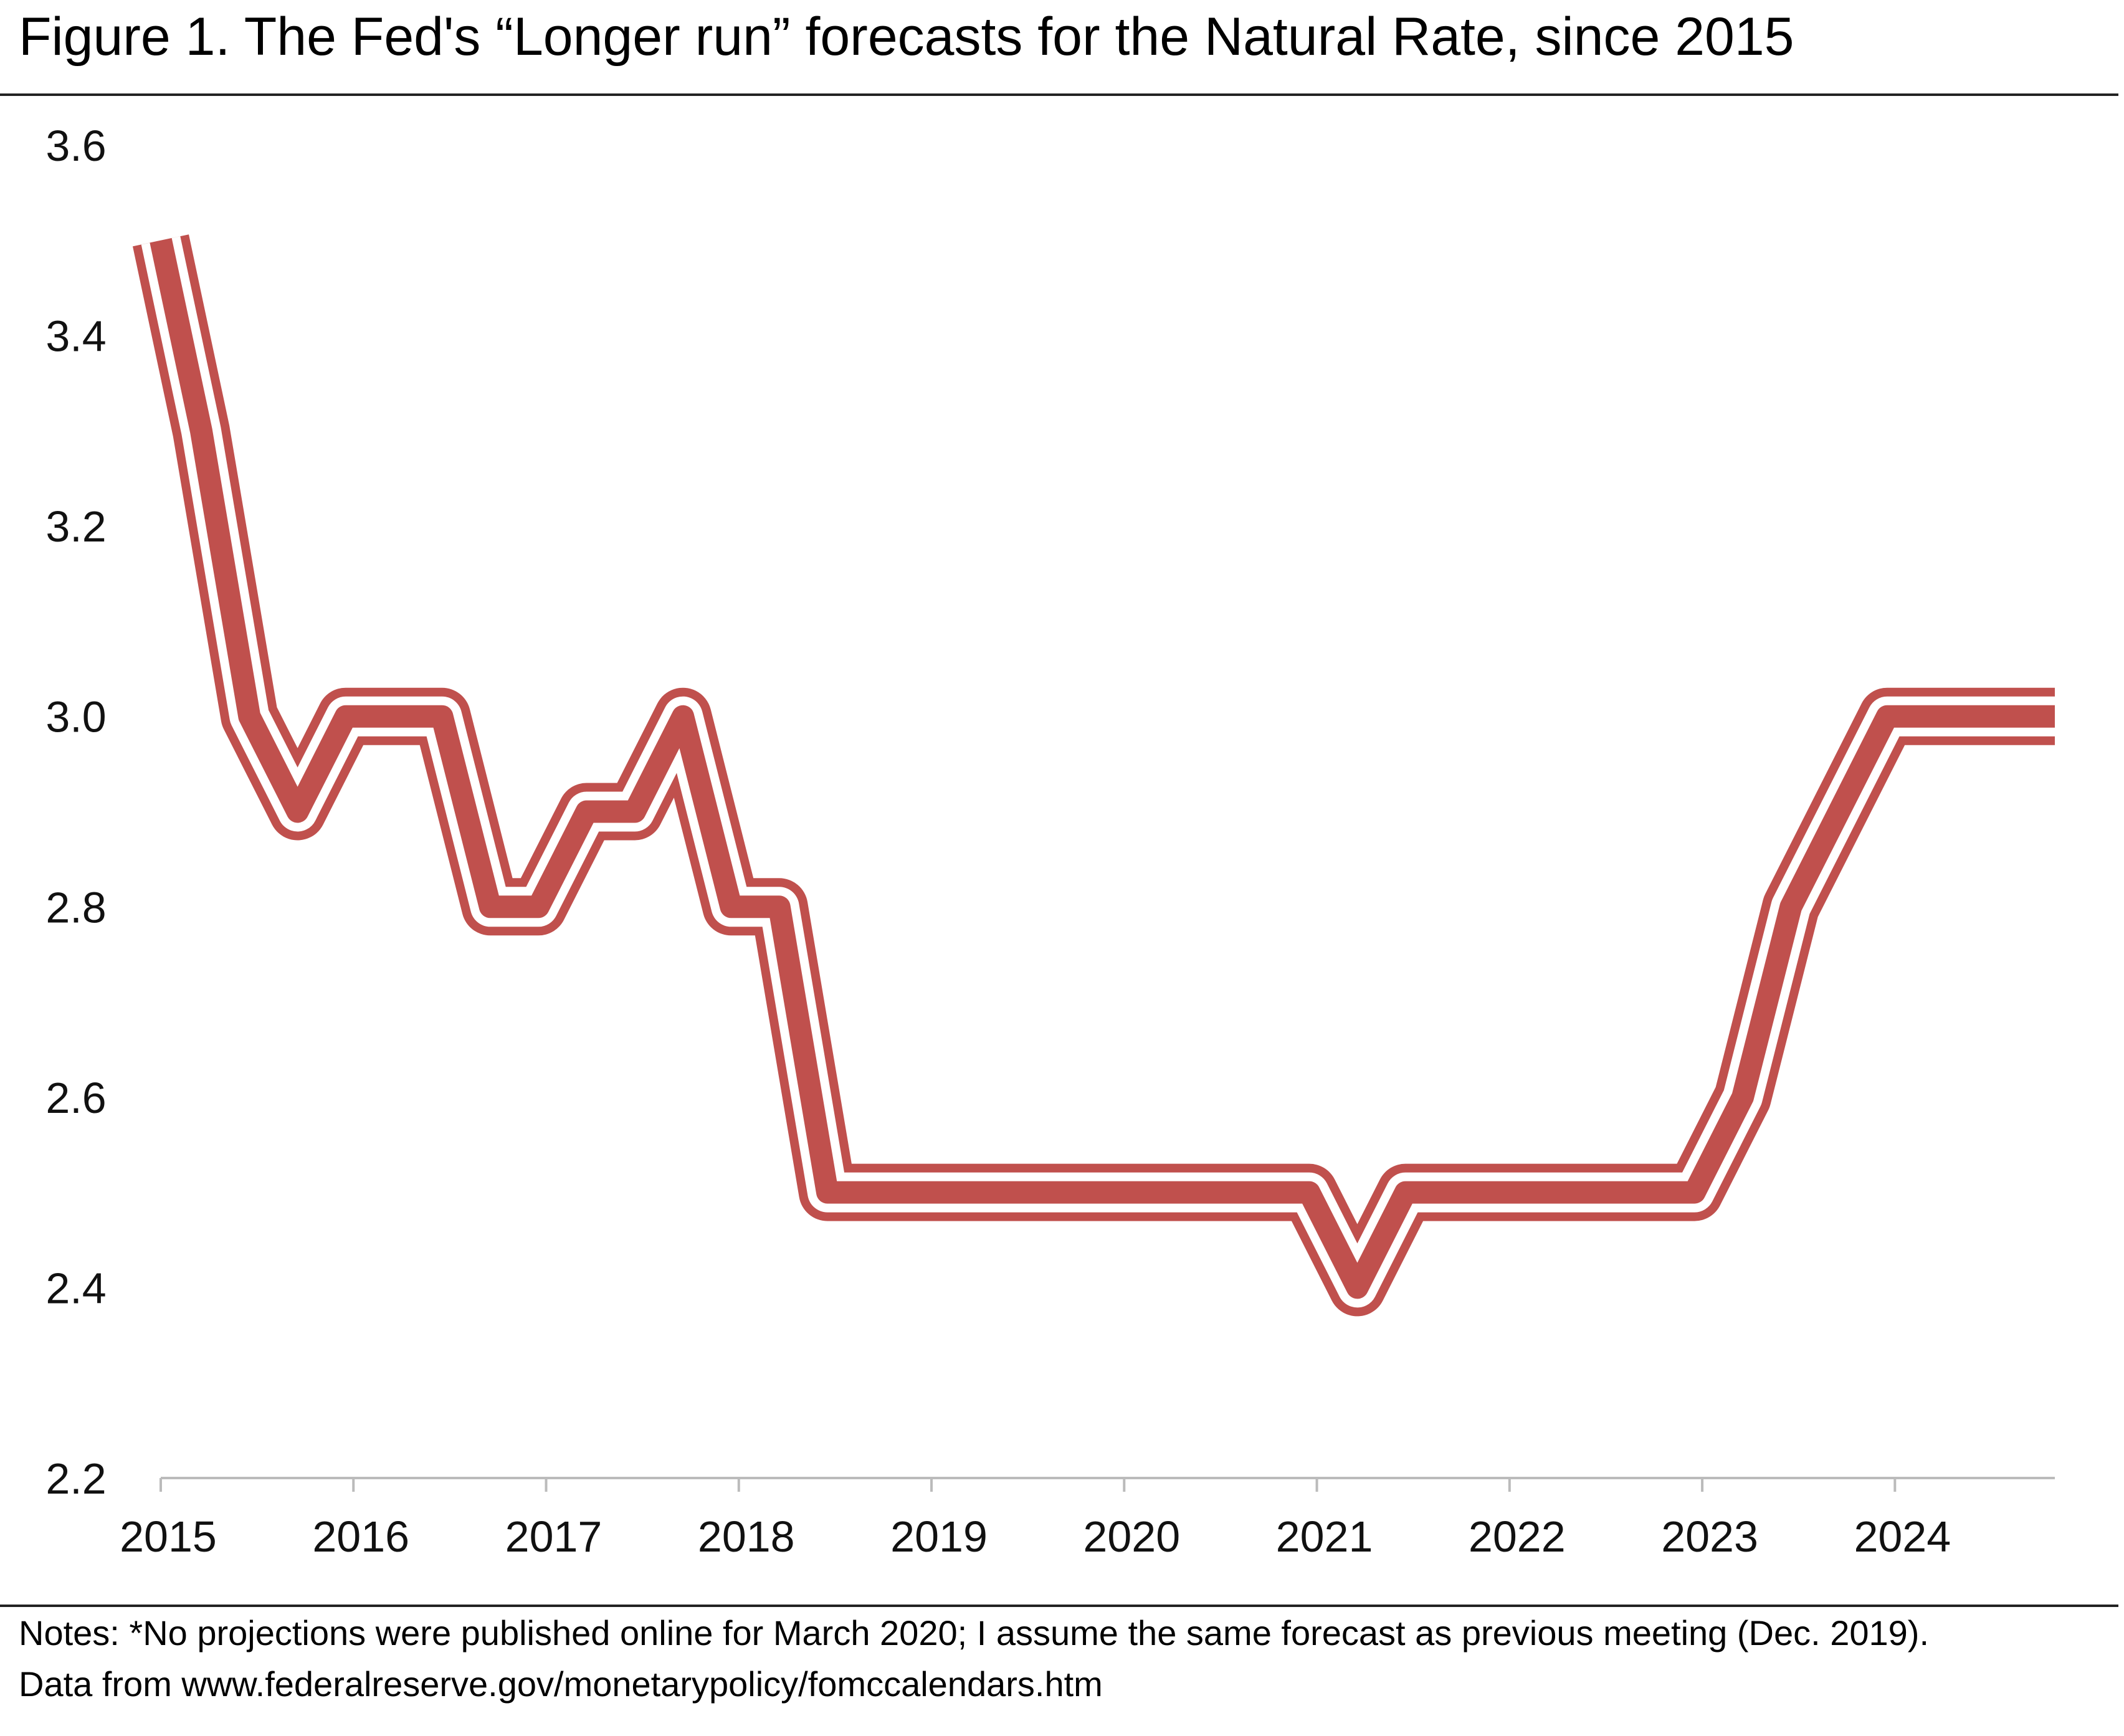 This screenshot has width=2124, height=1736. I want to click on notes-divider, so click(1059, 1606).